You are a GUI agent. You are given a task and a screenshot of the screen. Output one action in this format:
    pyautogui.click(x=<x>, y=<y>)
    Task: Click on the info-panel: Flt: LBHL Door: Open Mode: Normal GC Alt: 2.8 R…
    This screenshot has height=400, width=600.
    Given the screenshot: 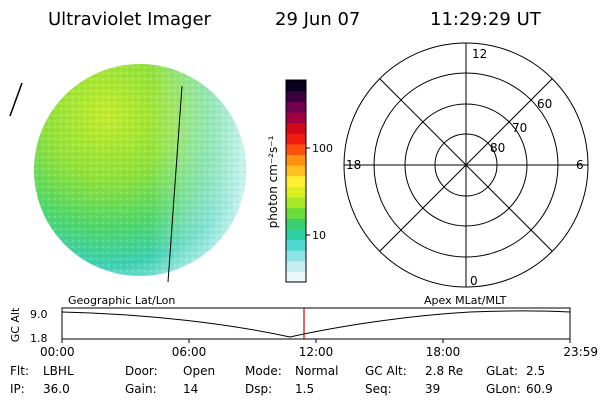 What is the action you would take?
    pyautogui.click(x=281, y=380)
    